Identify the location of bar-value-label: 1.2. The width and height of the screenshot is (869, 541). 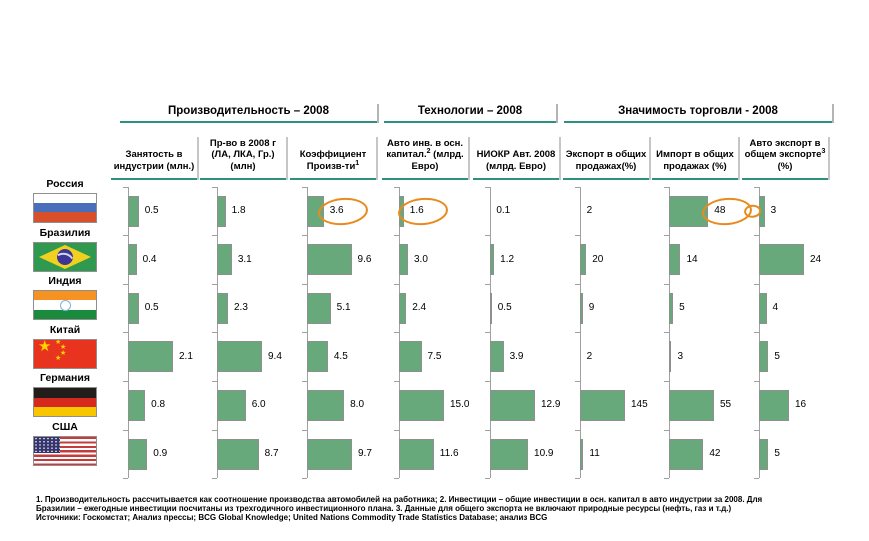
(507, 259).